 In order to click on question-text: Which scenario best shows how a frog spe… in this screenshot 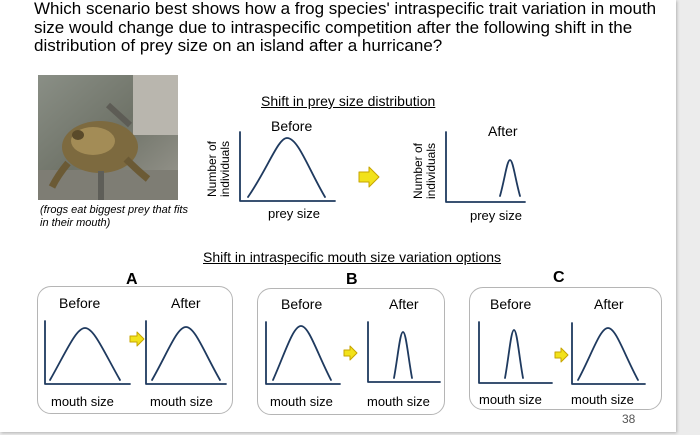, I will do `click(345, 27)`.